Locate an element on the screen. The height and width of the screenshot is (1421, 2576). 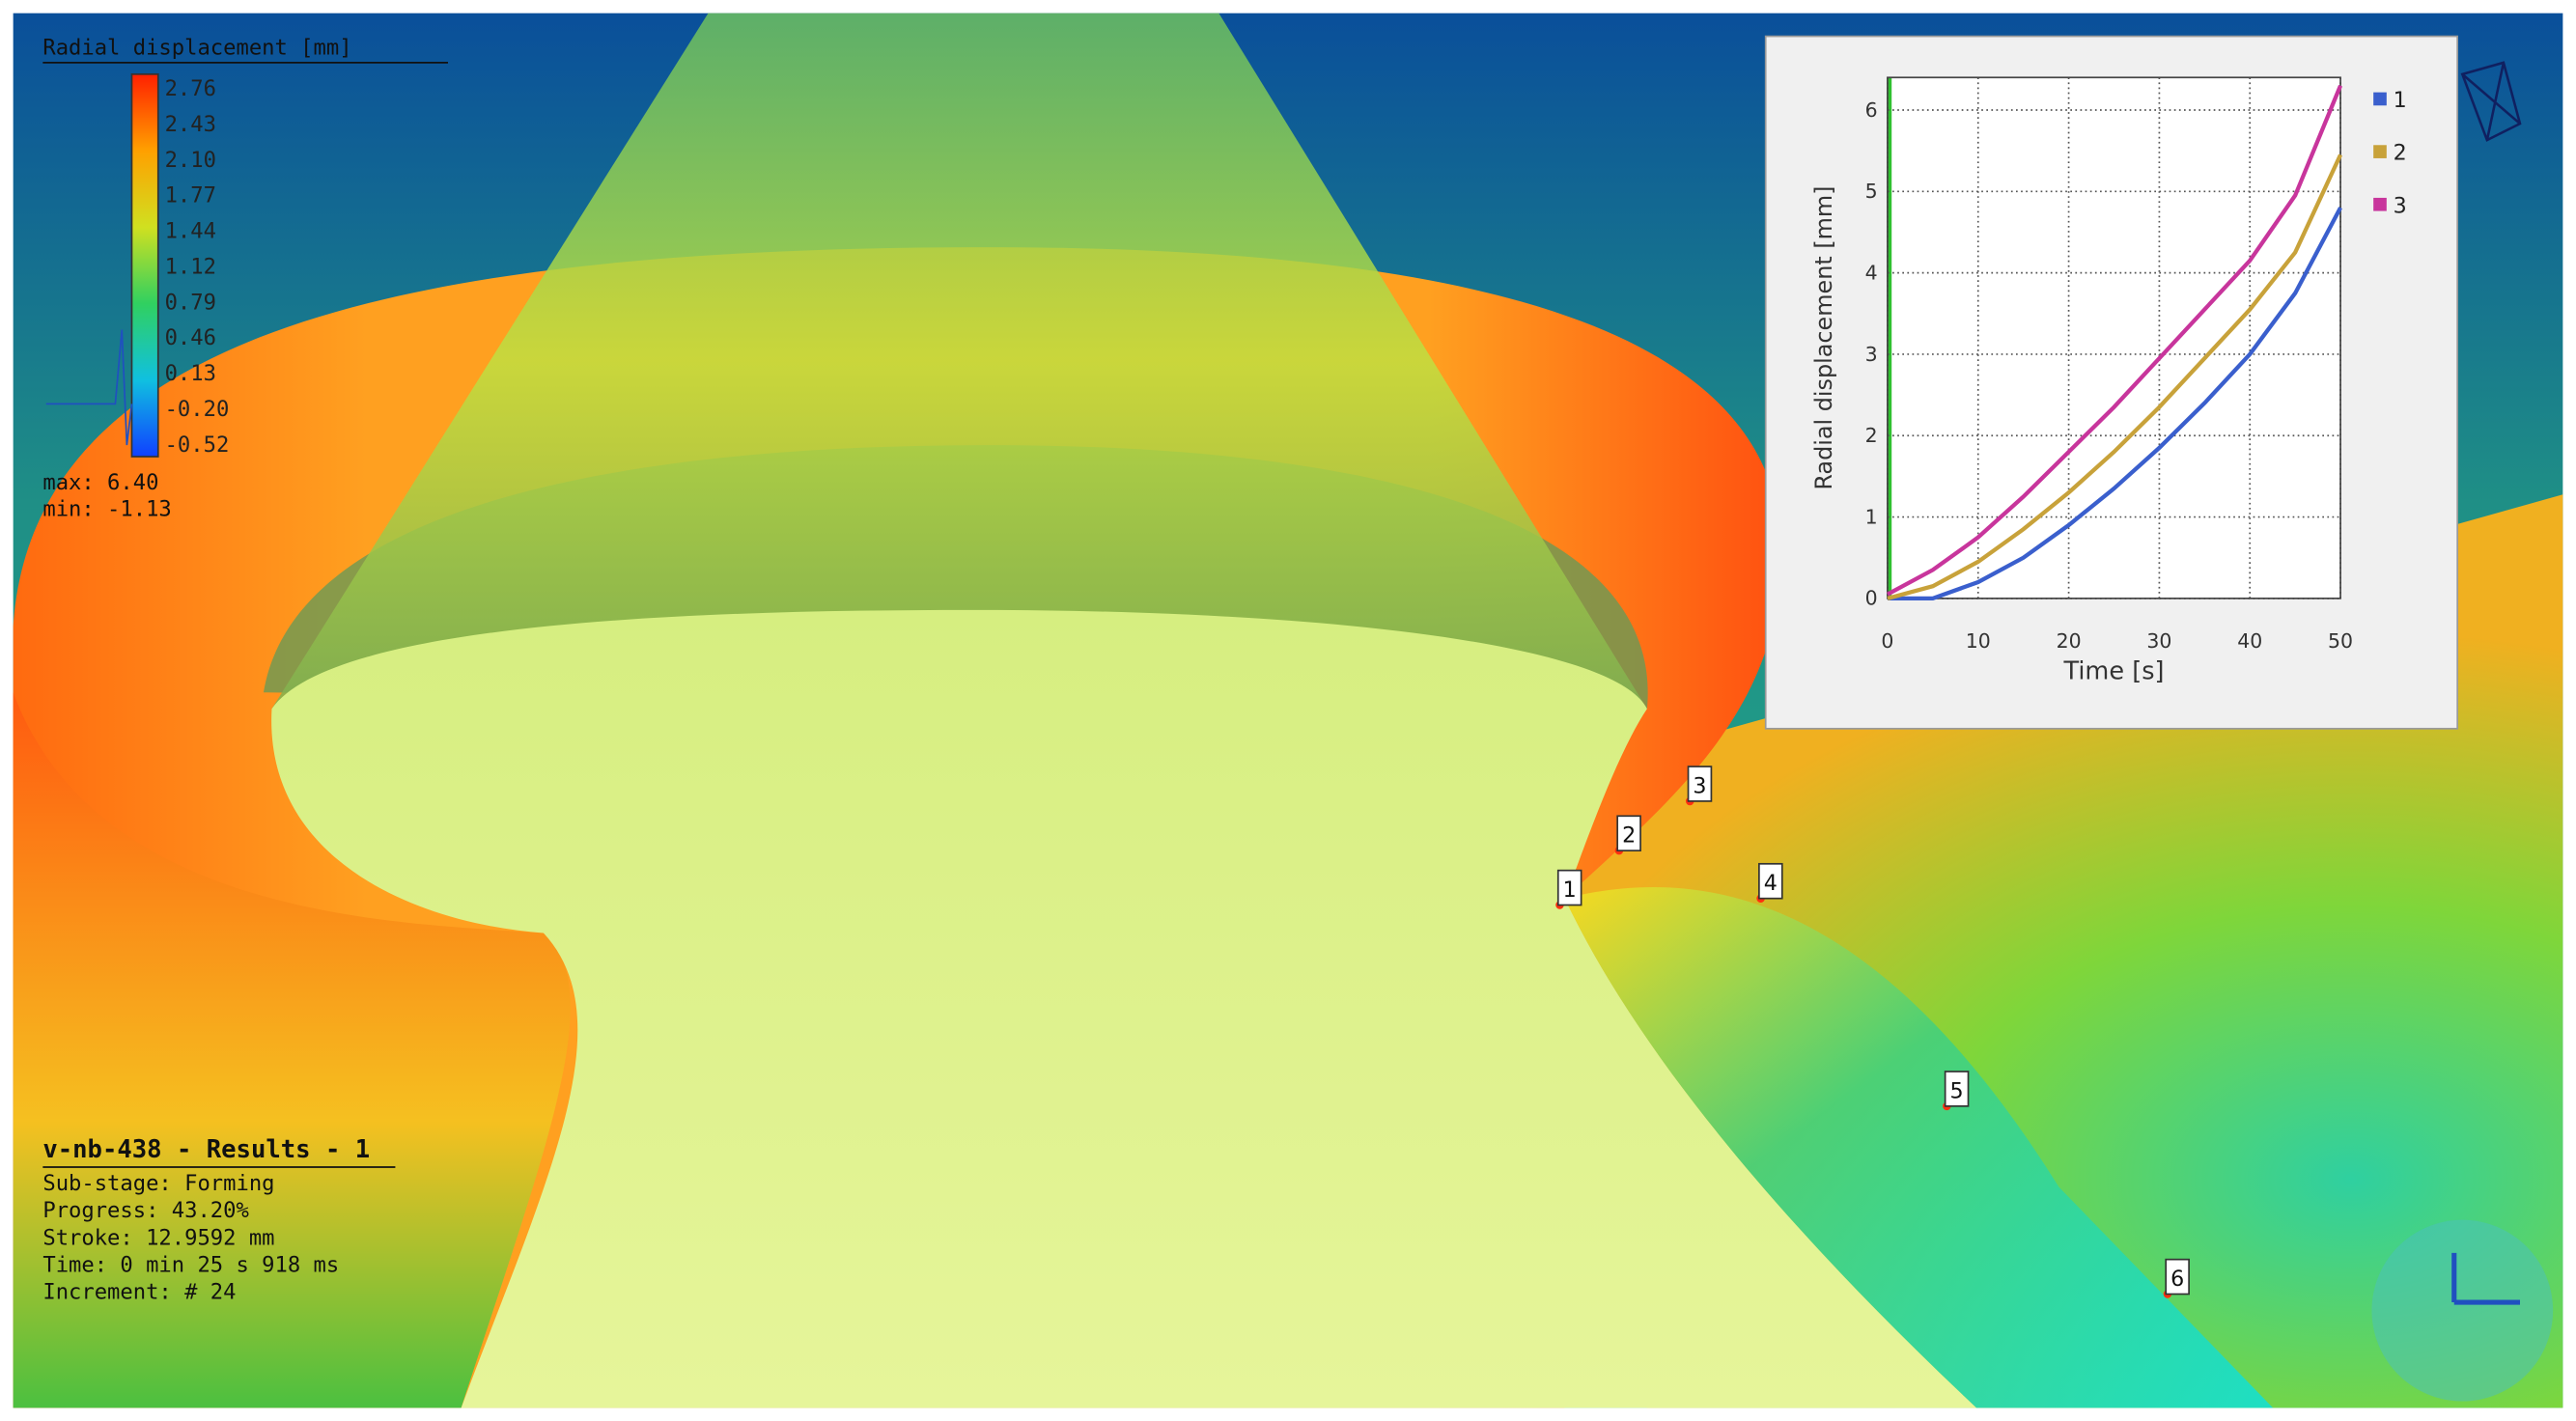
info-line: Time: 0 min 25 s 918 ms is located at coordinates (191, 1264).